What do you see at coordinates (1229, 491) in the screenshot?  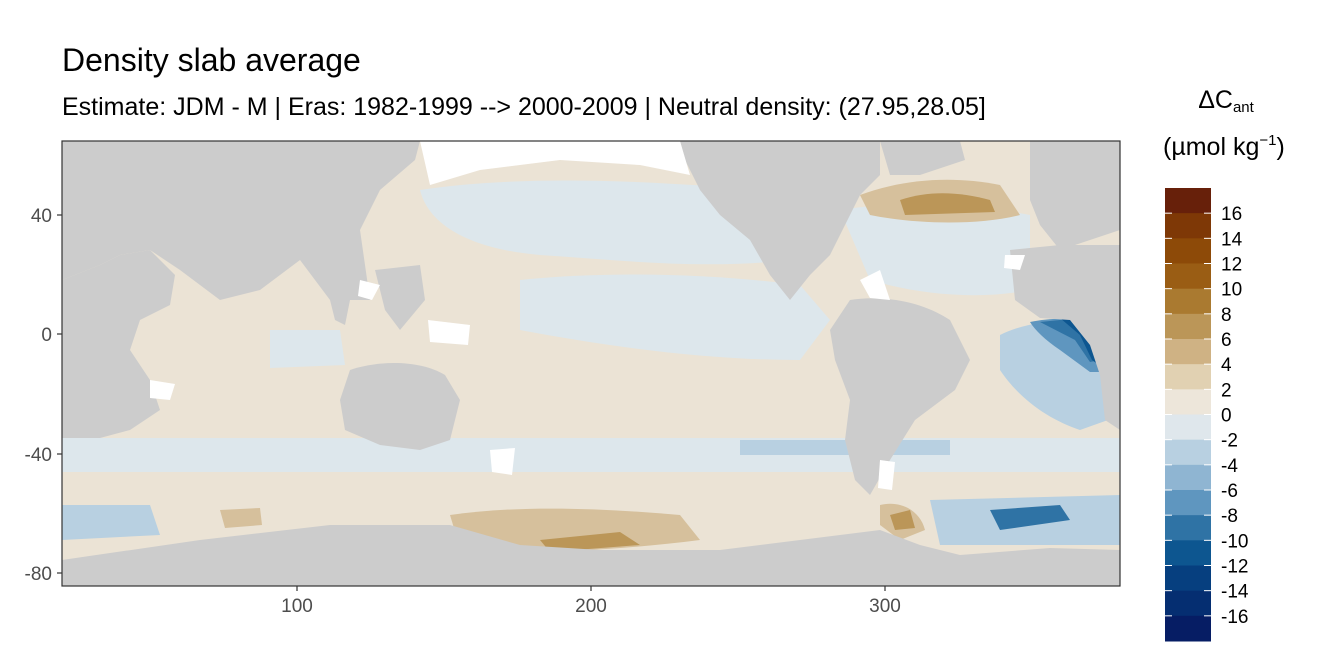 I see `legend-label: -6` at bounding box center [1229, 491].